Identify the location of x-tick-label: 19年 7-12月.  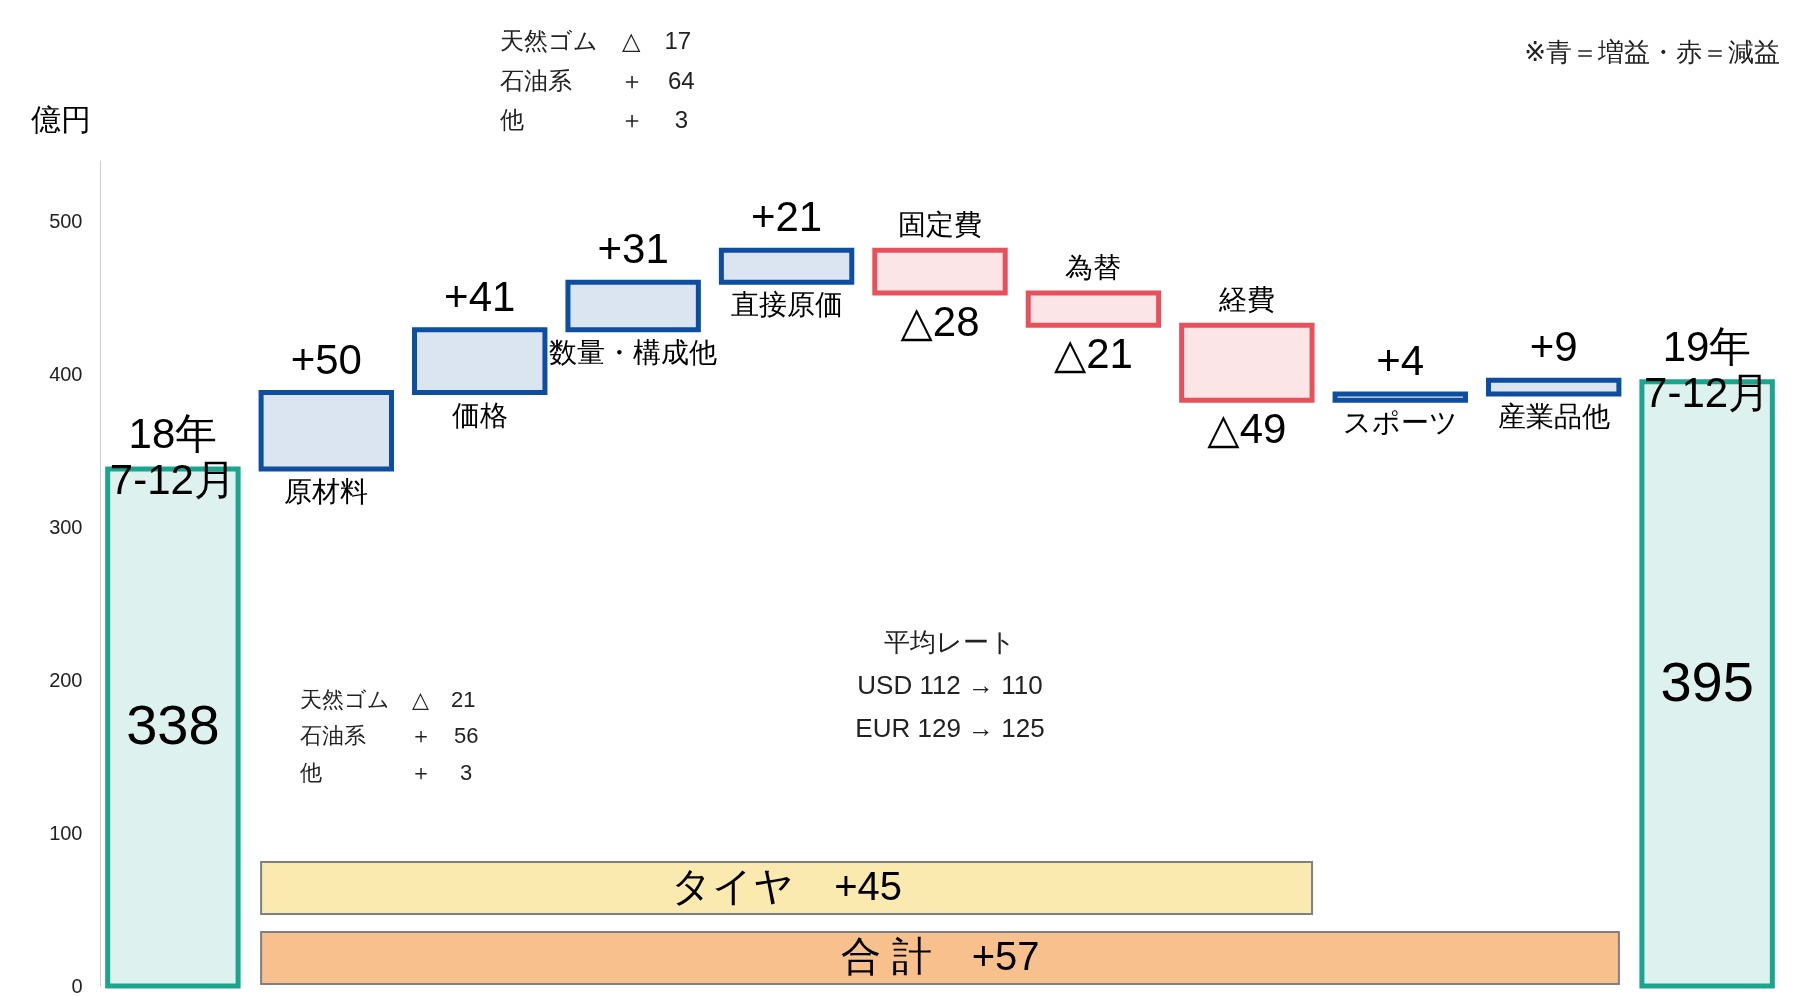
(1707, 369).